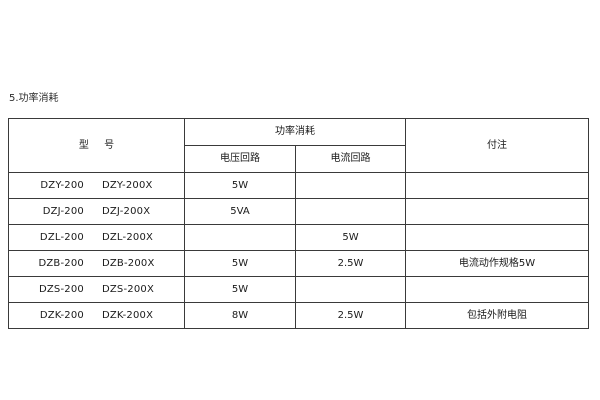 This screenshot has width=600, height=400. What do you see at coordinates (240, 159) in the screenshot?
I see `column-header-voltage-circuit: 电压回路` at bounding box center [240, 159].